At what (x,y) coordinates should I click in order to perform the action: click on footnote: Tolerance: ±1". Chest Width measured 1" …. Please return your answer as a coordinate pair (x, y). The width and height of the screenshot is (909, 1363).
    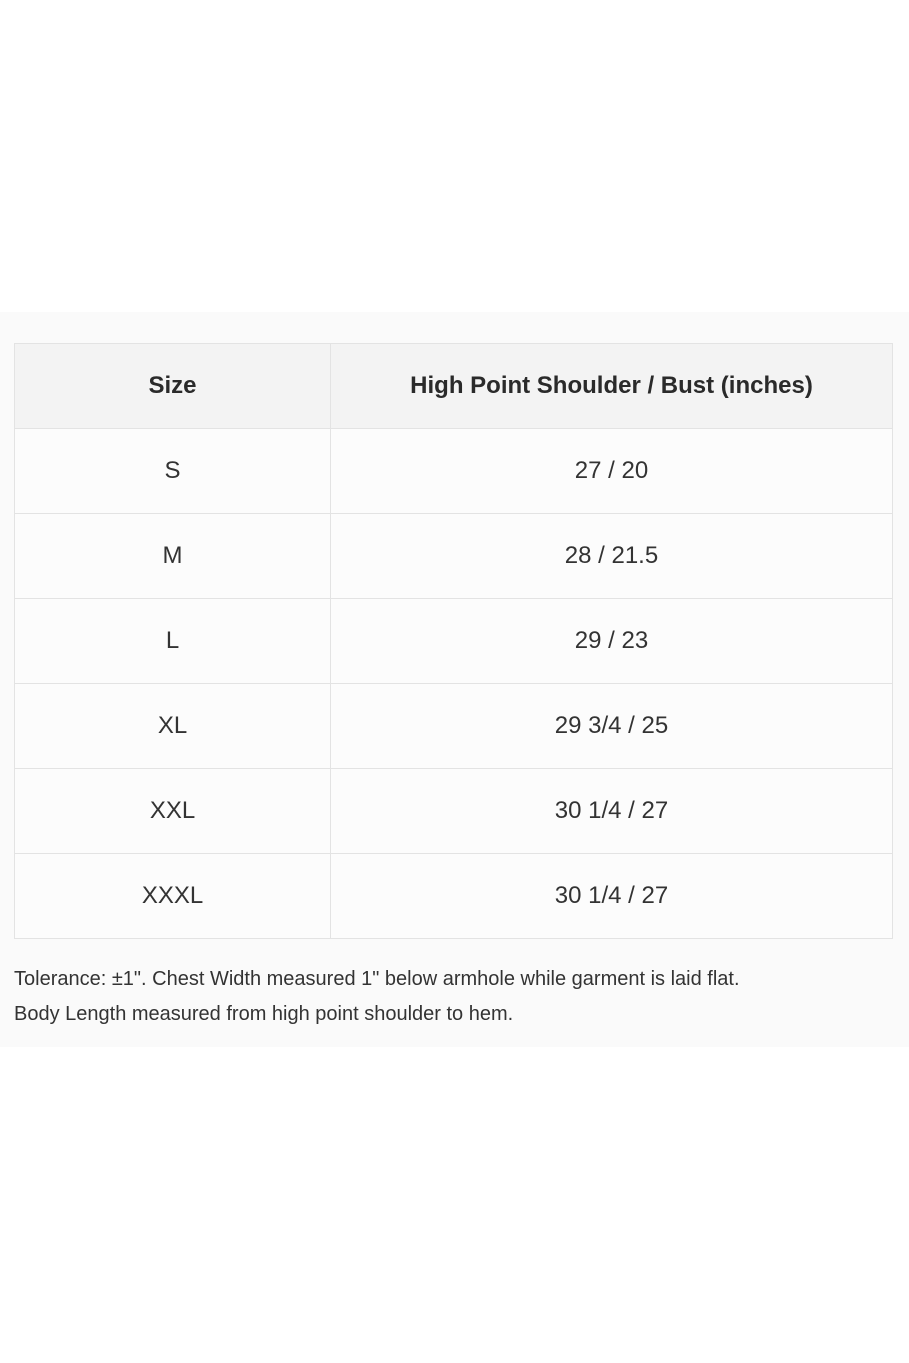
    Looking at the image, I should click on (377, 997).